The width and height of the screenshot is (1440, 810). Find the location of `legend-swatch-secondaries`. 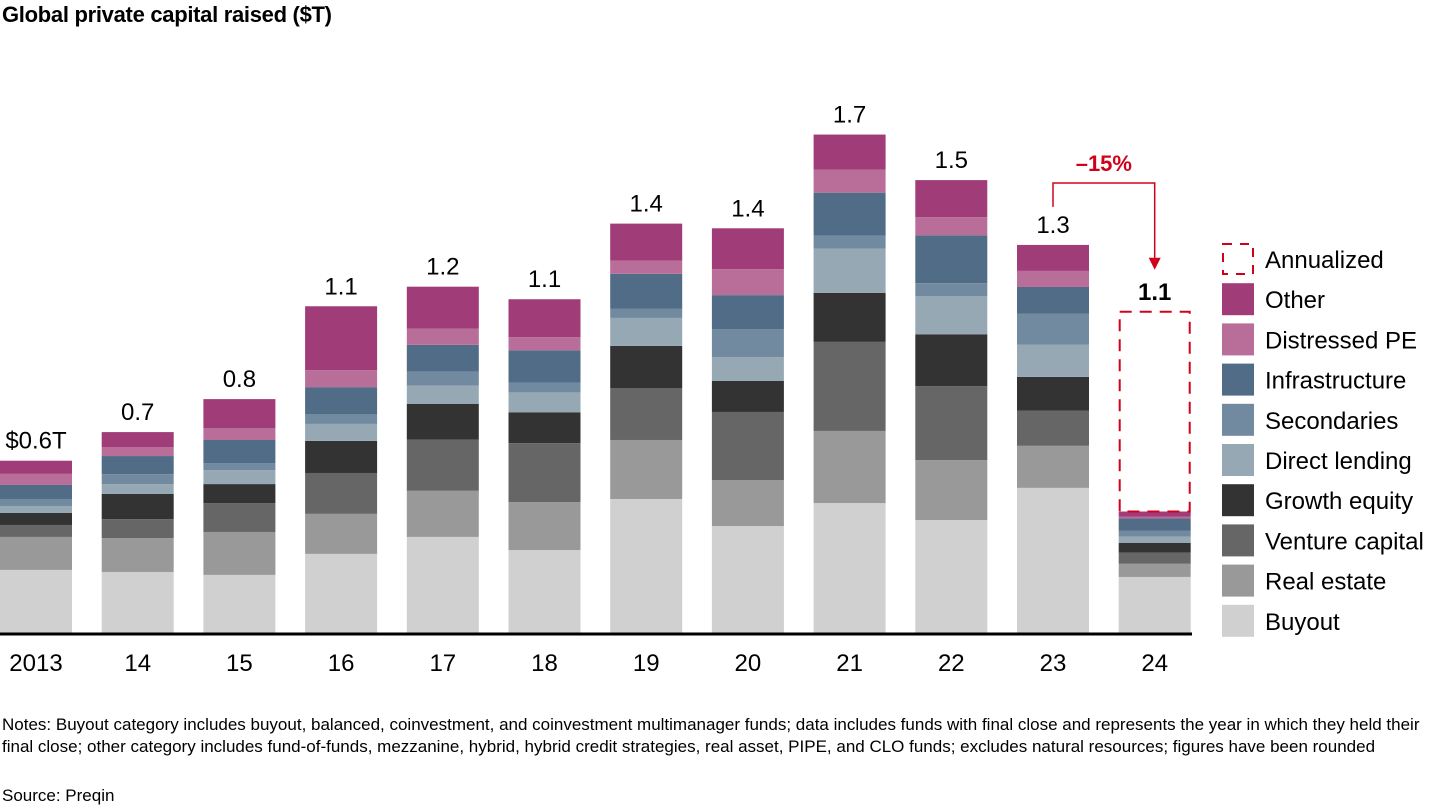

legend-swatch-secondaries is located at coordinates (1238, 419).